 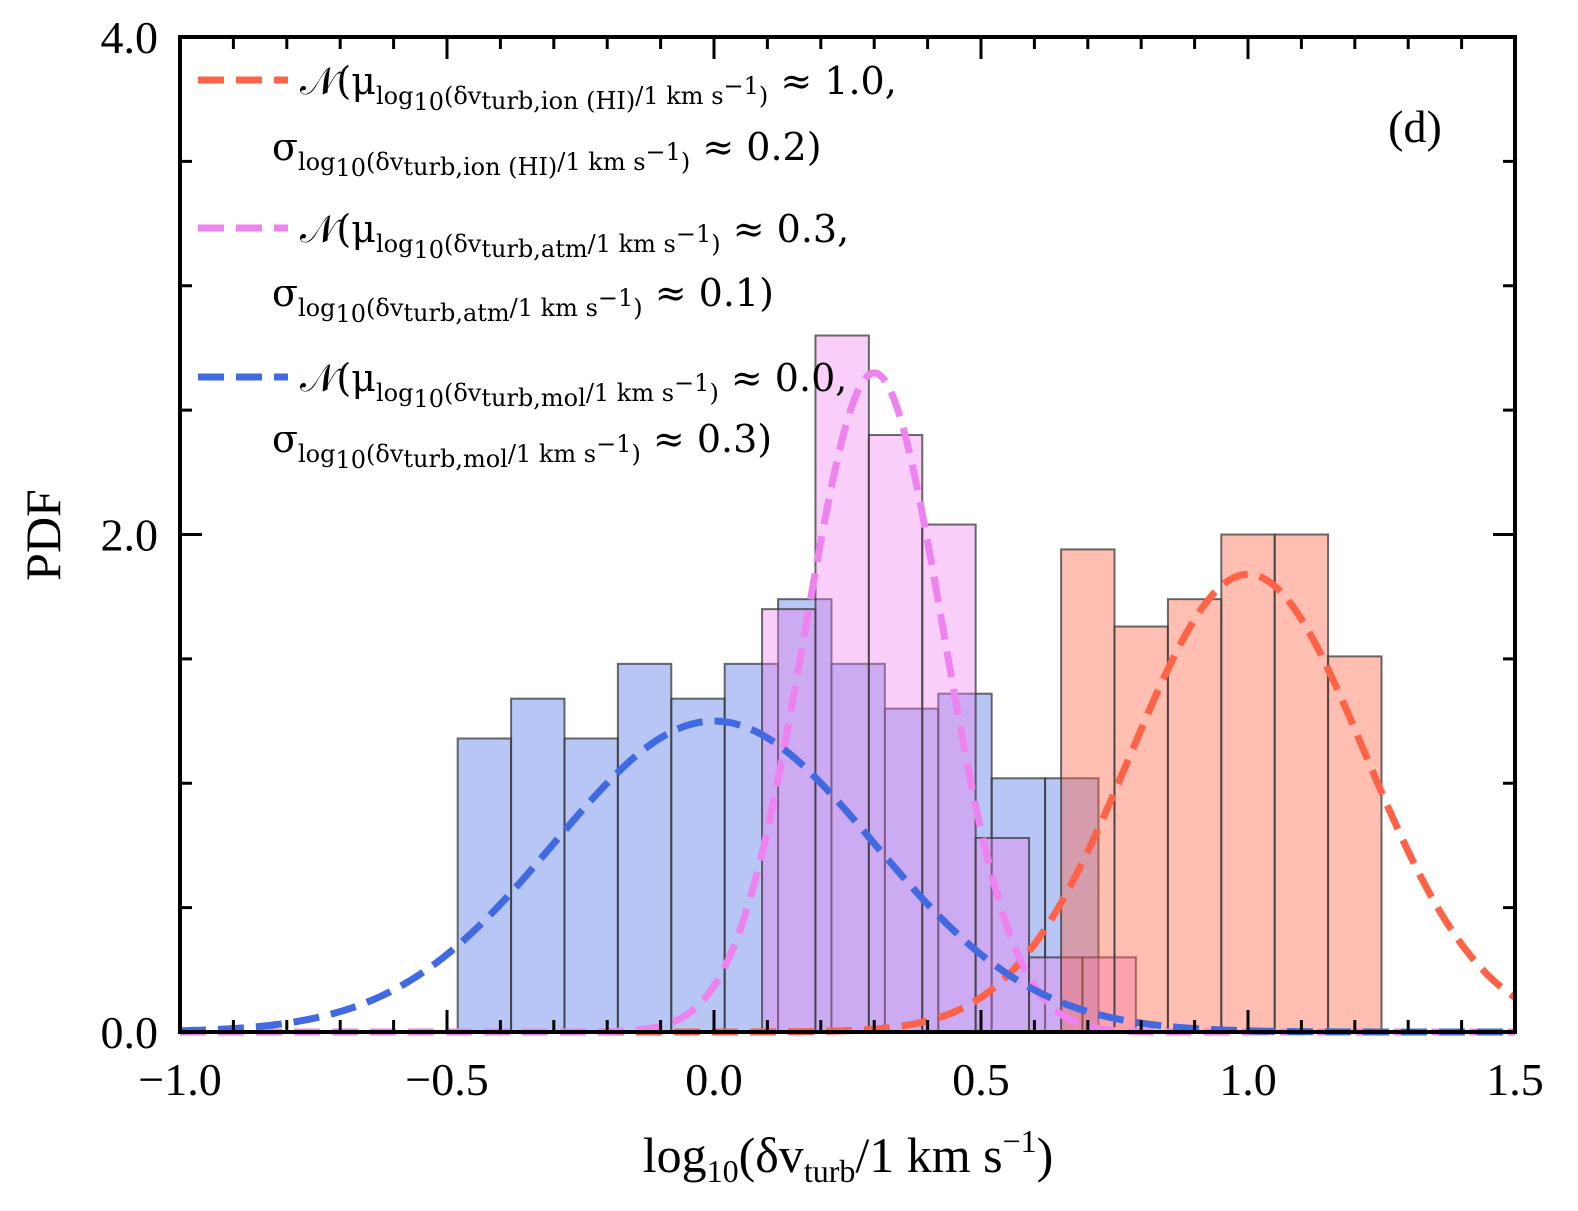 What do you see at coordinates (428, 399) in the screenshot?
I see `legend-mol-sub2: 10` at bounding box center [428, 399].